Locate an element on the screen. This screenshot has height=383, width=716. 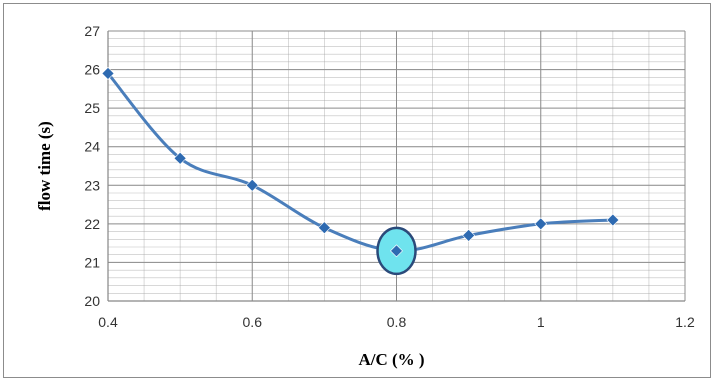
y-tick-label: 21 is located at coordinates (92, 262).